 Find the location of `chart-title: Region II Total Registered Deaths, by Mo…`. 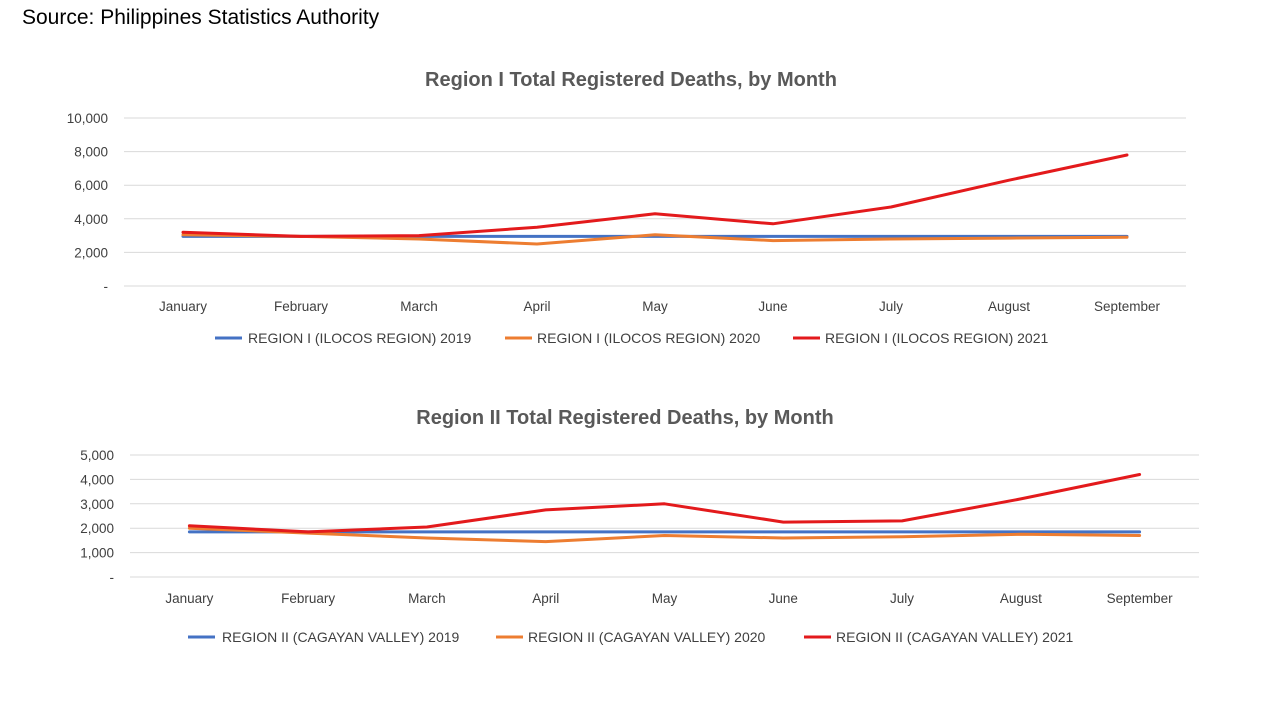

chart-title: Region II Total Registered Deaths, by Mo… is located at coordinates (624, 418).